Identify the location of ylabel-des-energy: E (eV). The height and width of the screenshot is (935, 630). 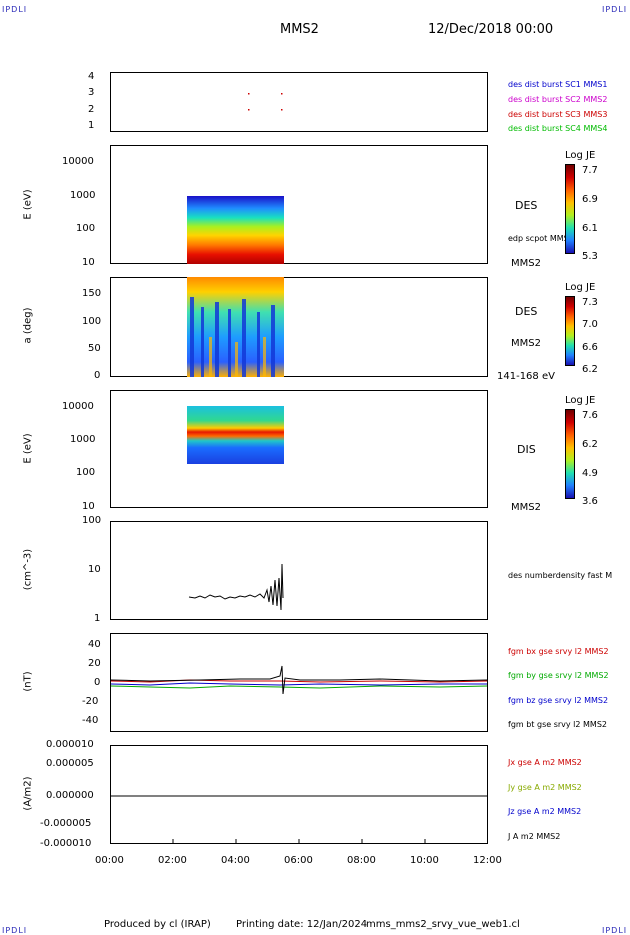
(28, 204).